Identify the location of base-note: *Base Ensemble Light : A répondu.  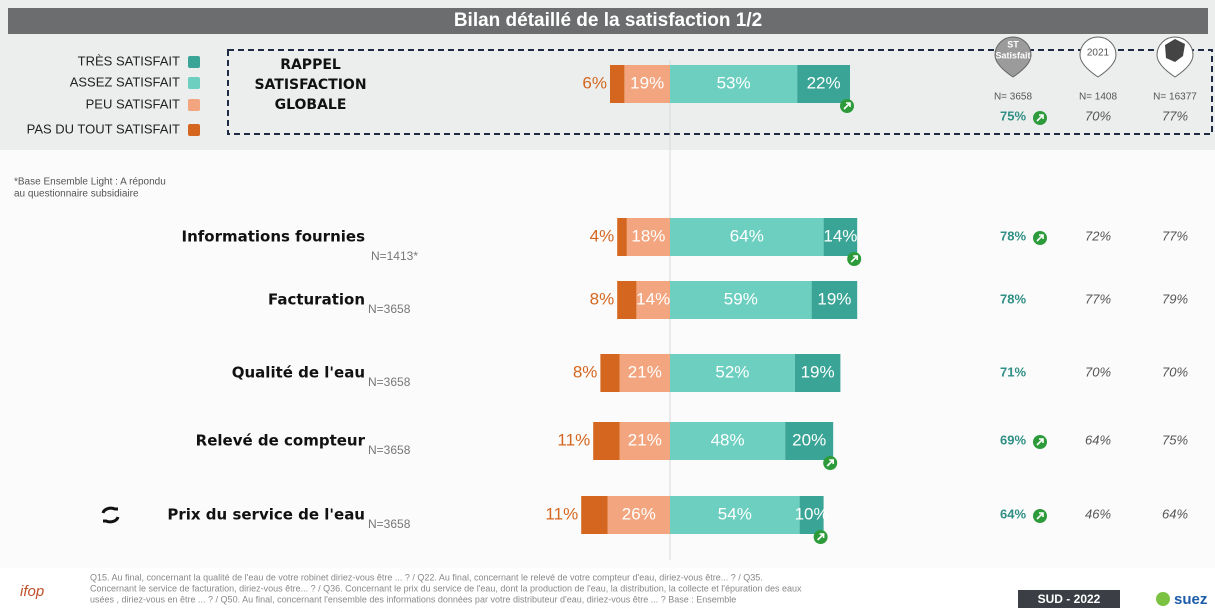
(90, 182).